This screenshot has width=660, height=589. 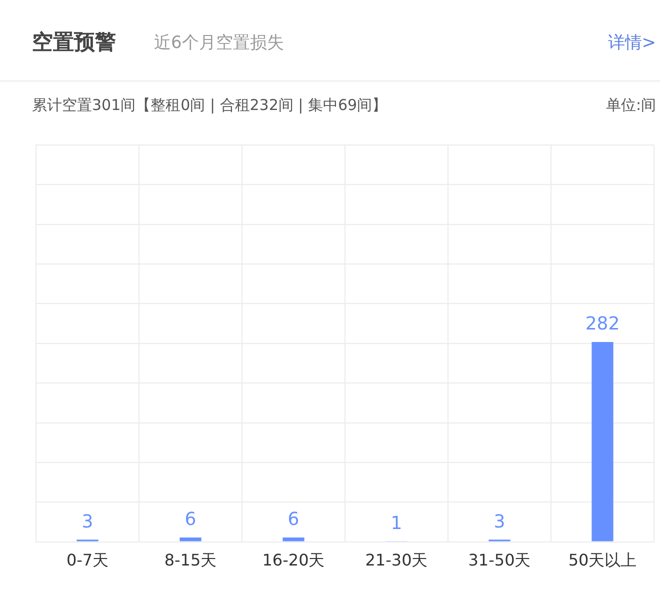 What do you see at coordinates (190, 560) in the screenshot?
I see `x-tick-label: 8-15天` at bounding box center [190, 560].